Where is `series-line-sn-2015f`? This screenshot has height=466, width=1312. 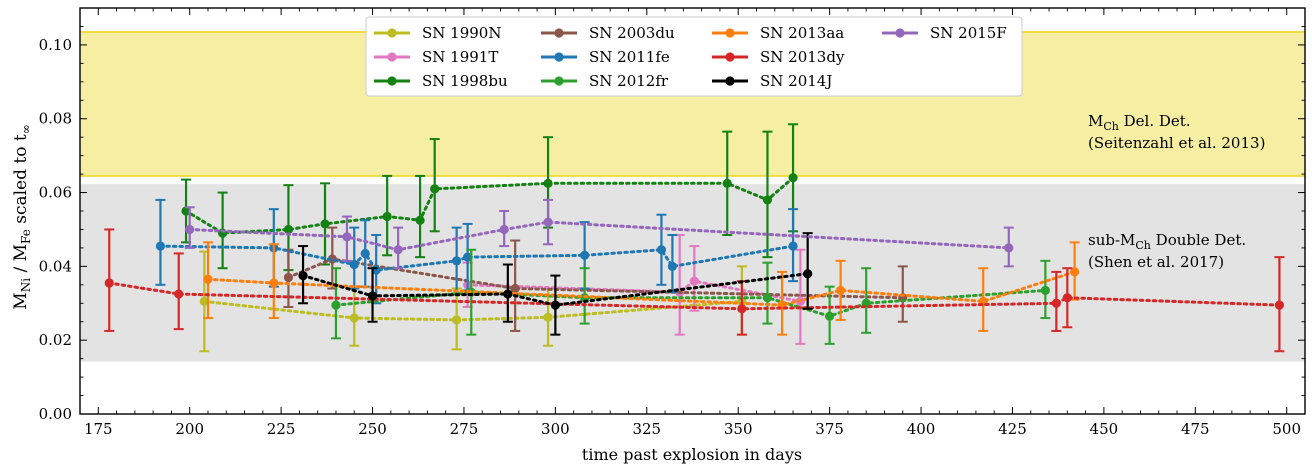 series-line-sn-2015f is located at coordinates (599, 236).